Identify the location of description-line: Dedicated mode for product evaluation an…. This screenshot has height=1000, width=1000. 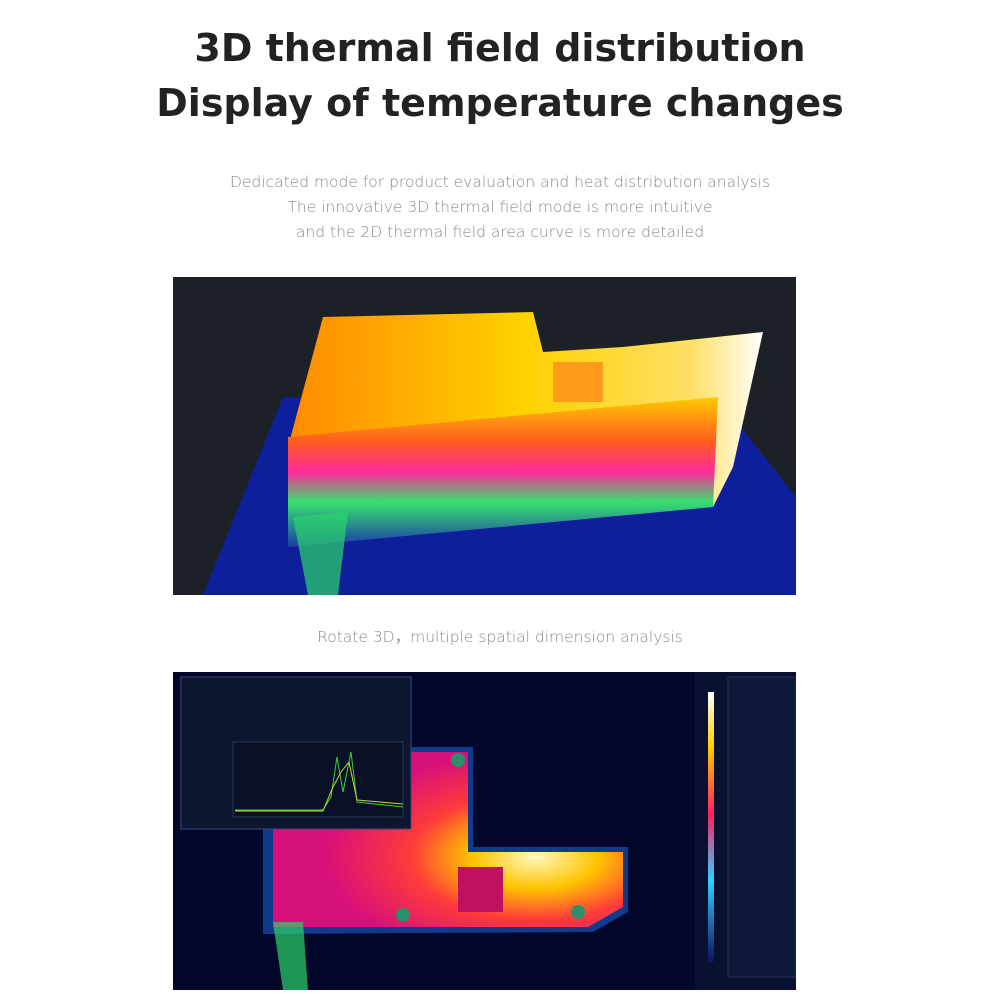
(500, 182).